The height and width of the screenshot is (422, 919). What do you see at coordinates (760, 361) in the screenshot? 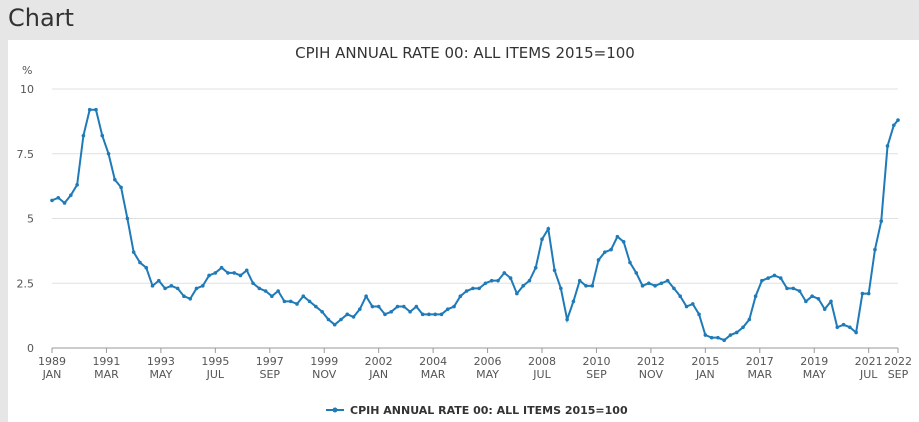
I see `x-tick-label: 2017` at bounding box center [760, 361].